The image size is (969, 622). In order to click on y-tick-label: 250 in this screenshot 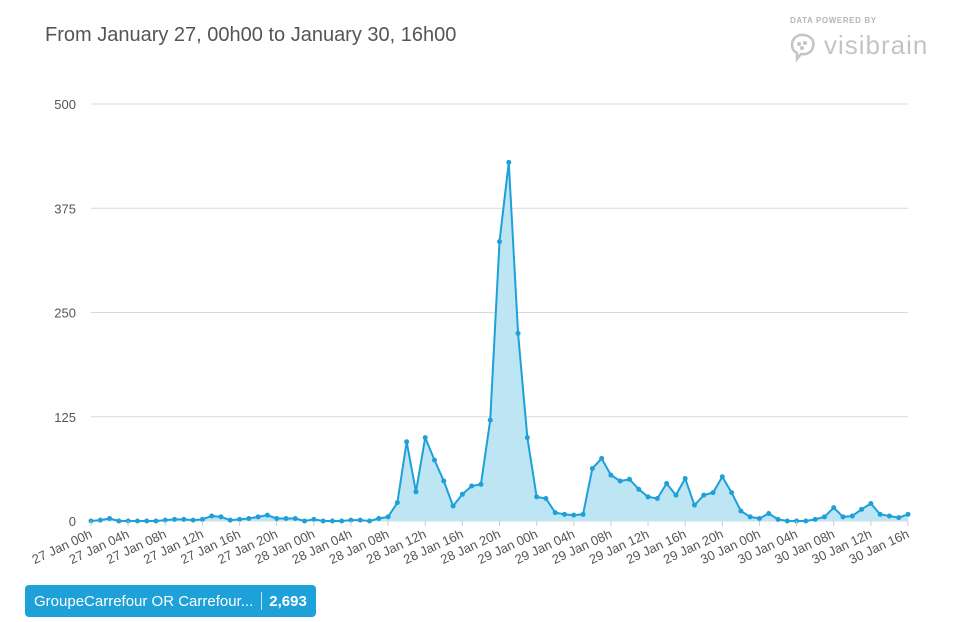, I will do `click(65, 313)`.